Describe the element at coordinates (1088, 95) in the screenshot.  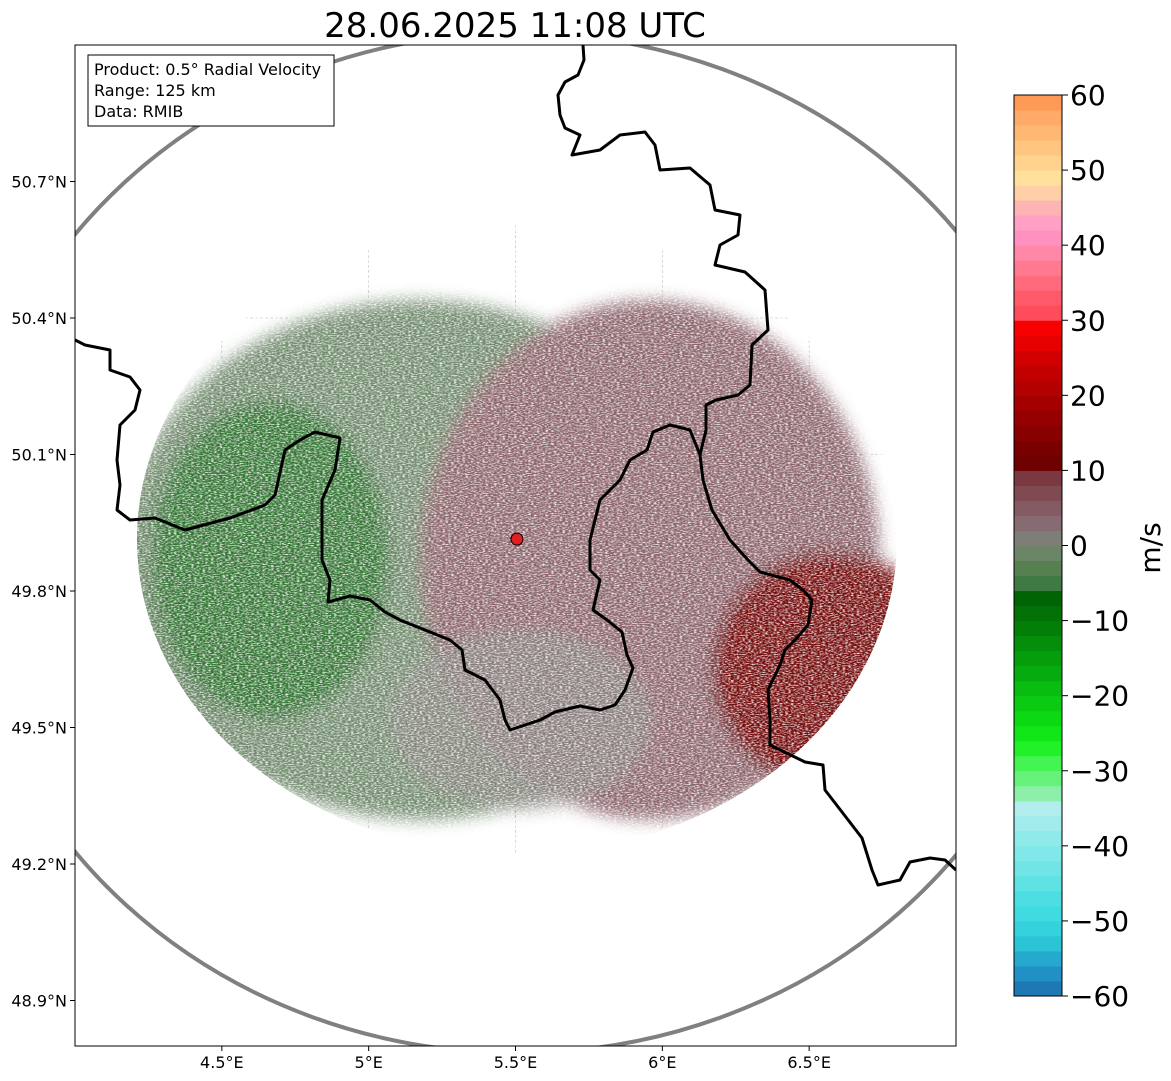
I see `colorbar-tick-label: 60` at that location.